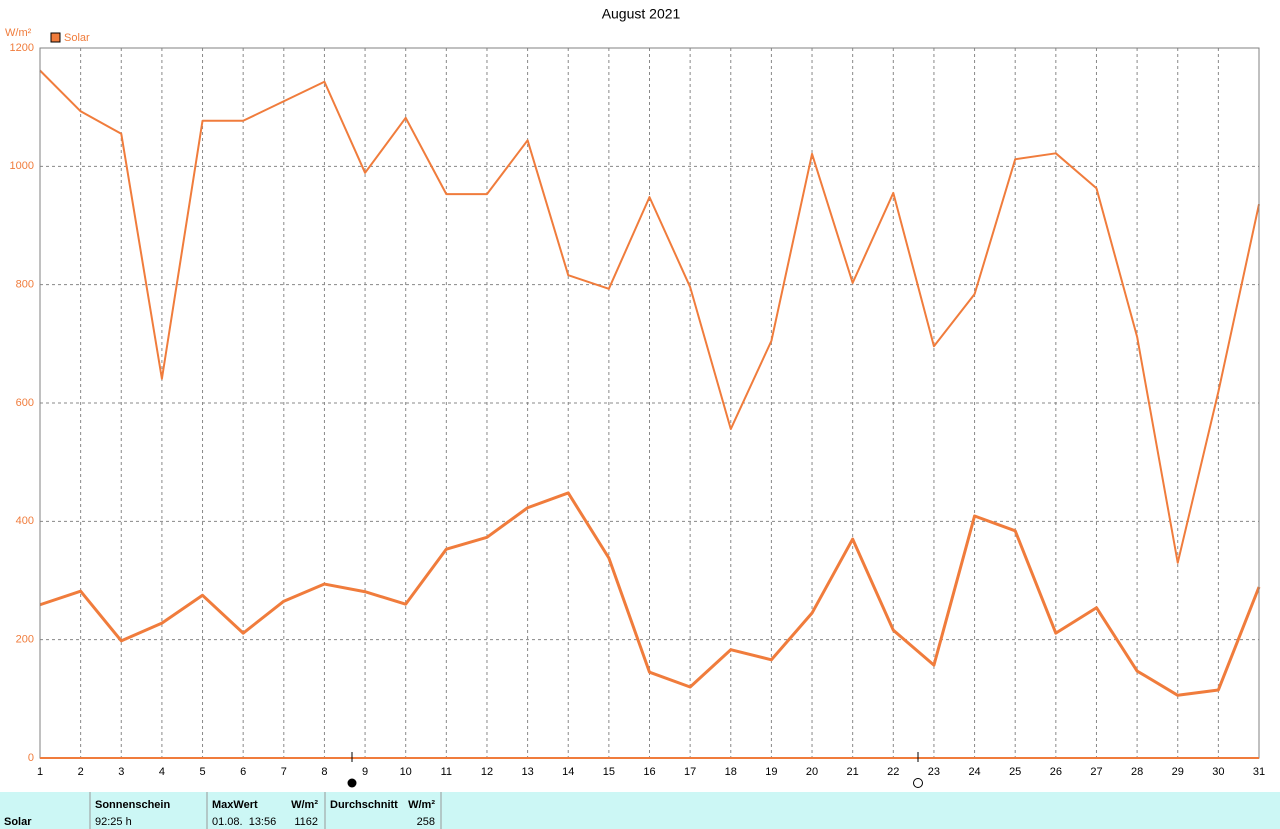 This screenshot has height=829, width=1280. I want to click on y-tick-label: 1200, so click(22, 48).